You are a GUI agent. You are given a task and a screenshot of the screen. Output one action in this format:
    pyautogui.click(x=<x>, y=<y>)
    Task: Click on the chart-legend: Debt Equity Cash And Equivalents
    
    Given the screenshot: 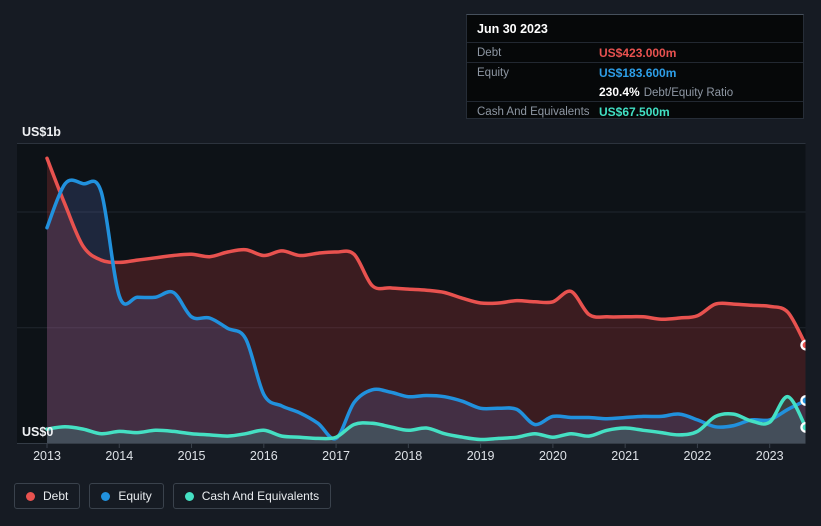 What is the action you would take?
    pyautogui.click(x=173, y=496)
    